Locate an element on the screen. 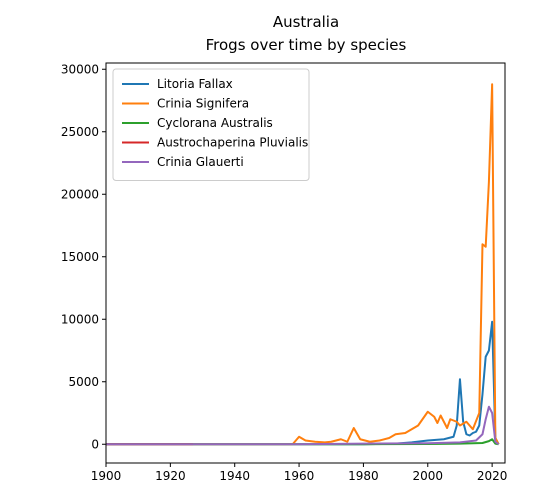 Image resolution: width=537 pixels, height=504 pixels. x-tick-label-2: 1940 is located at coordinates (234, 476).